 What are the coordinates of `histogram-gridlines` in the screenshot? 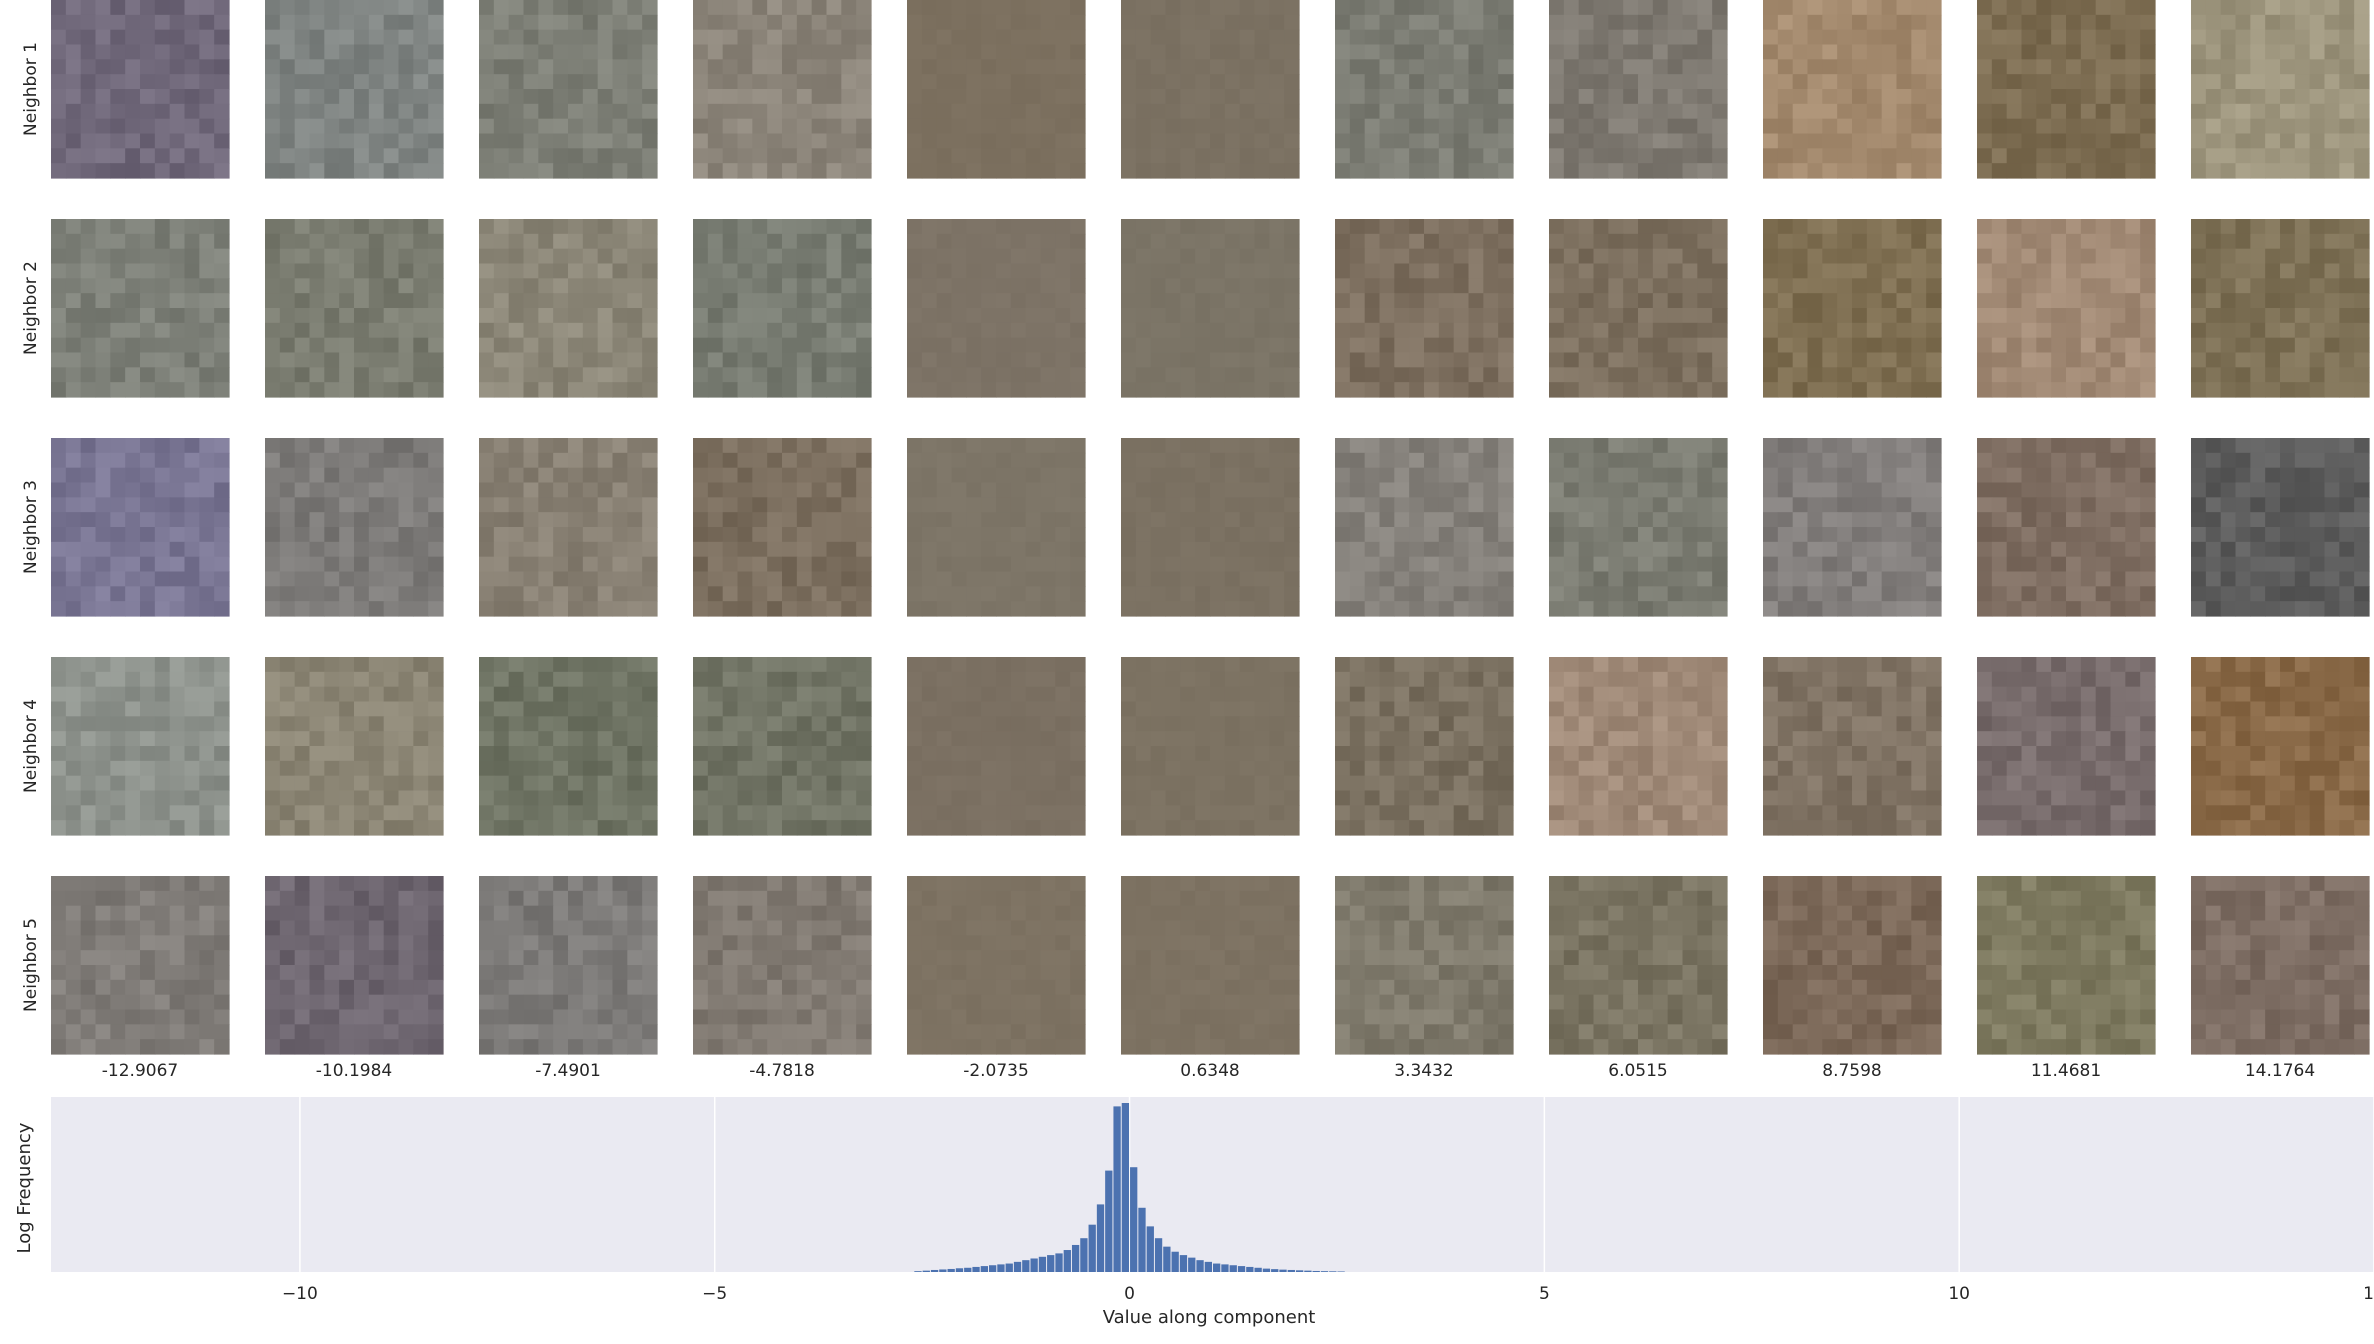 It's located at (1336, 1184).